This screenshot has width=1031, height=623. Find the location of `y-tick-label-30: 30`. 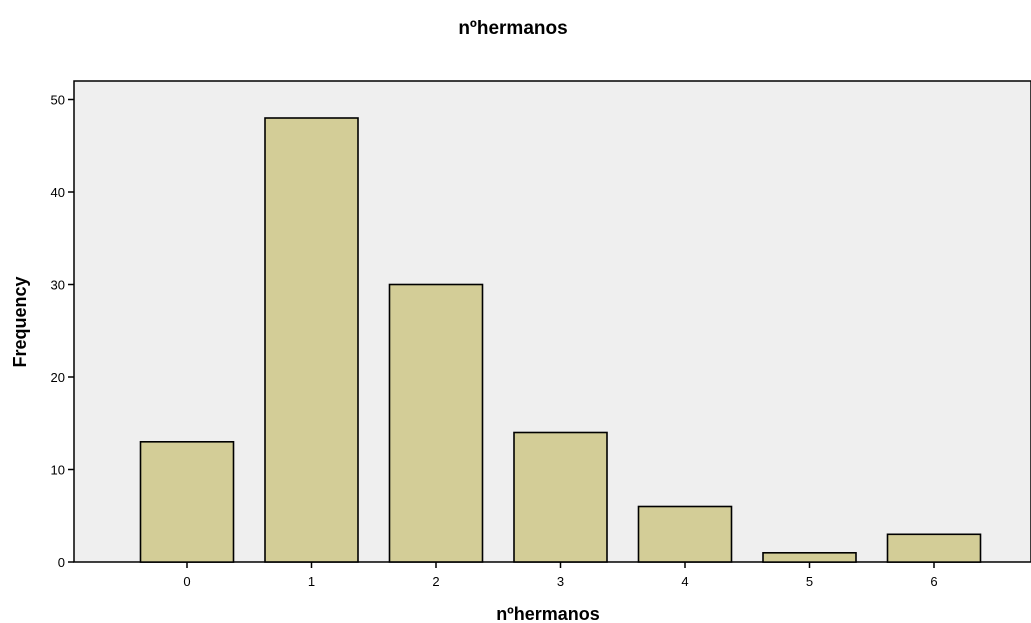

y-tick-label-30: 30 is located at coordinates (58, 285).